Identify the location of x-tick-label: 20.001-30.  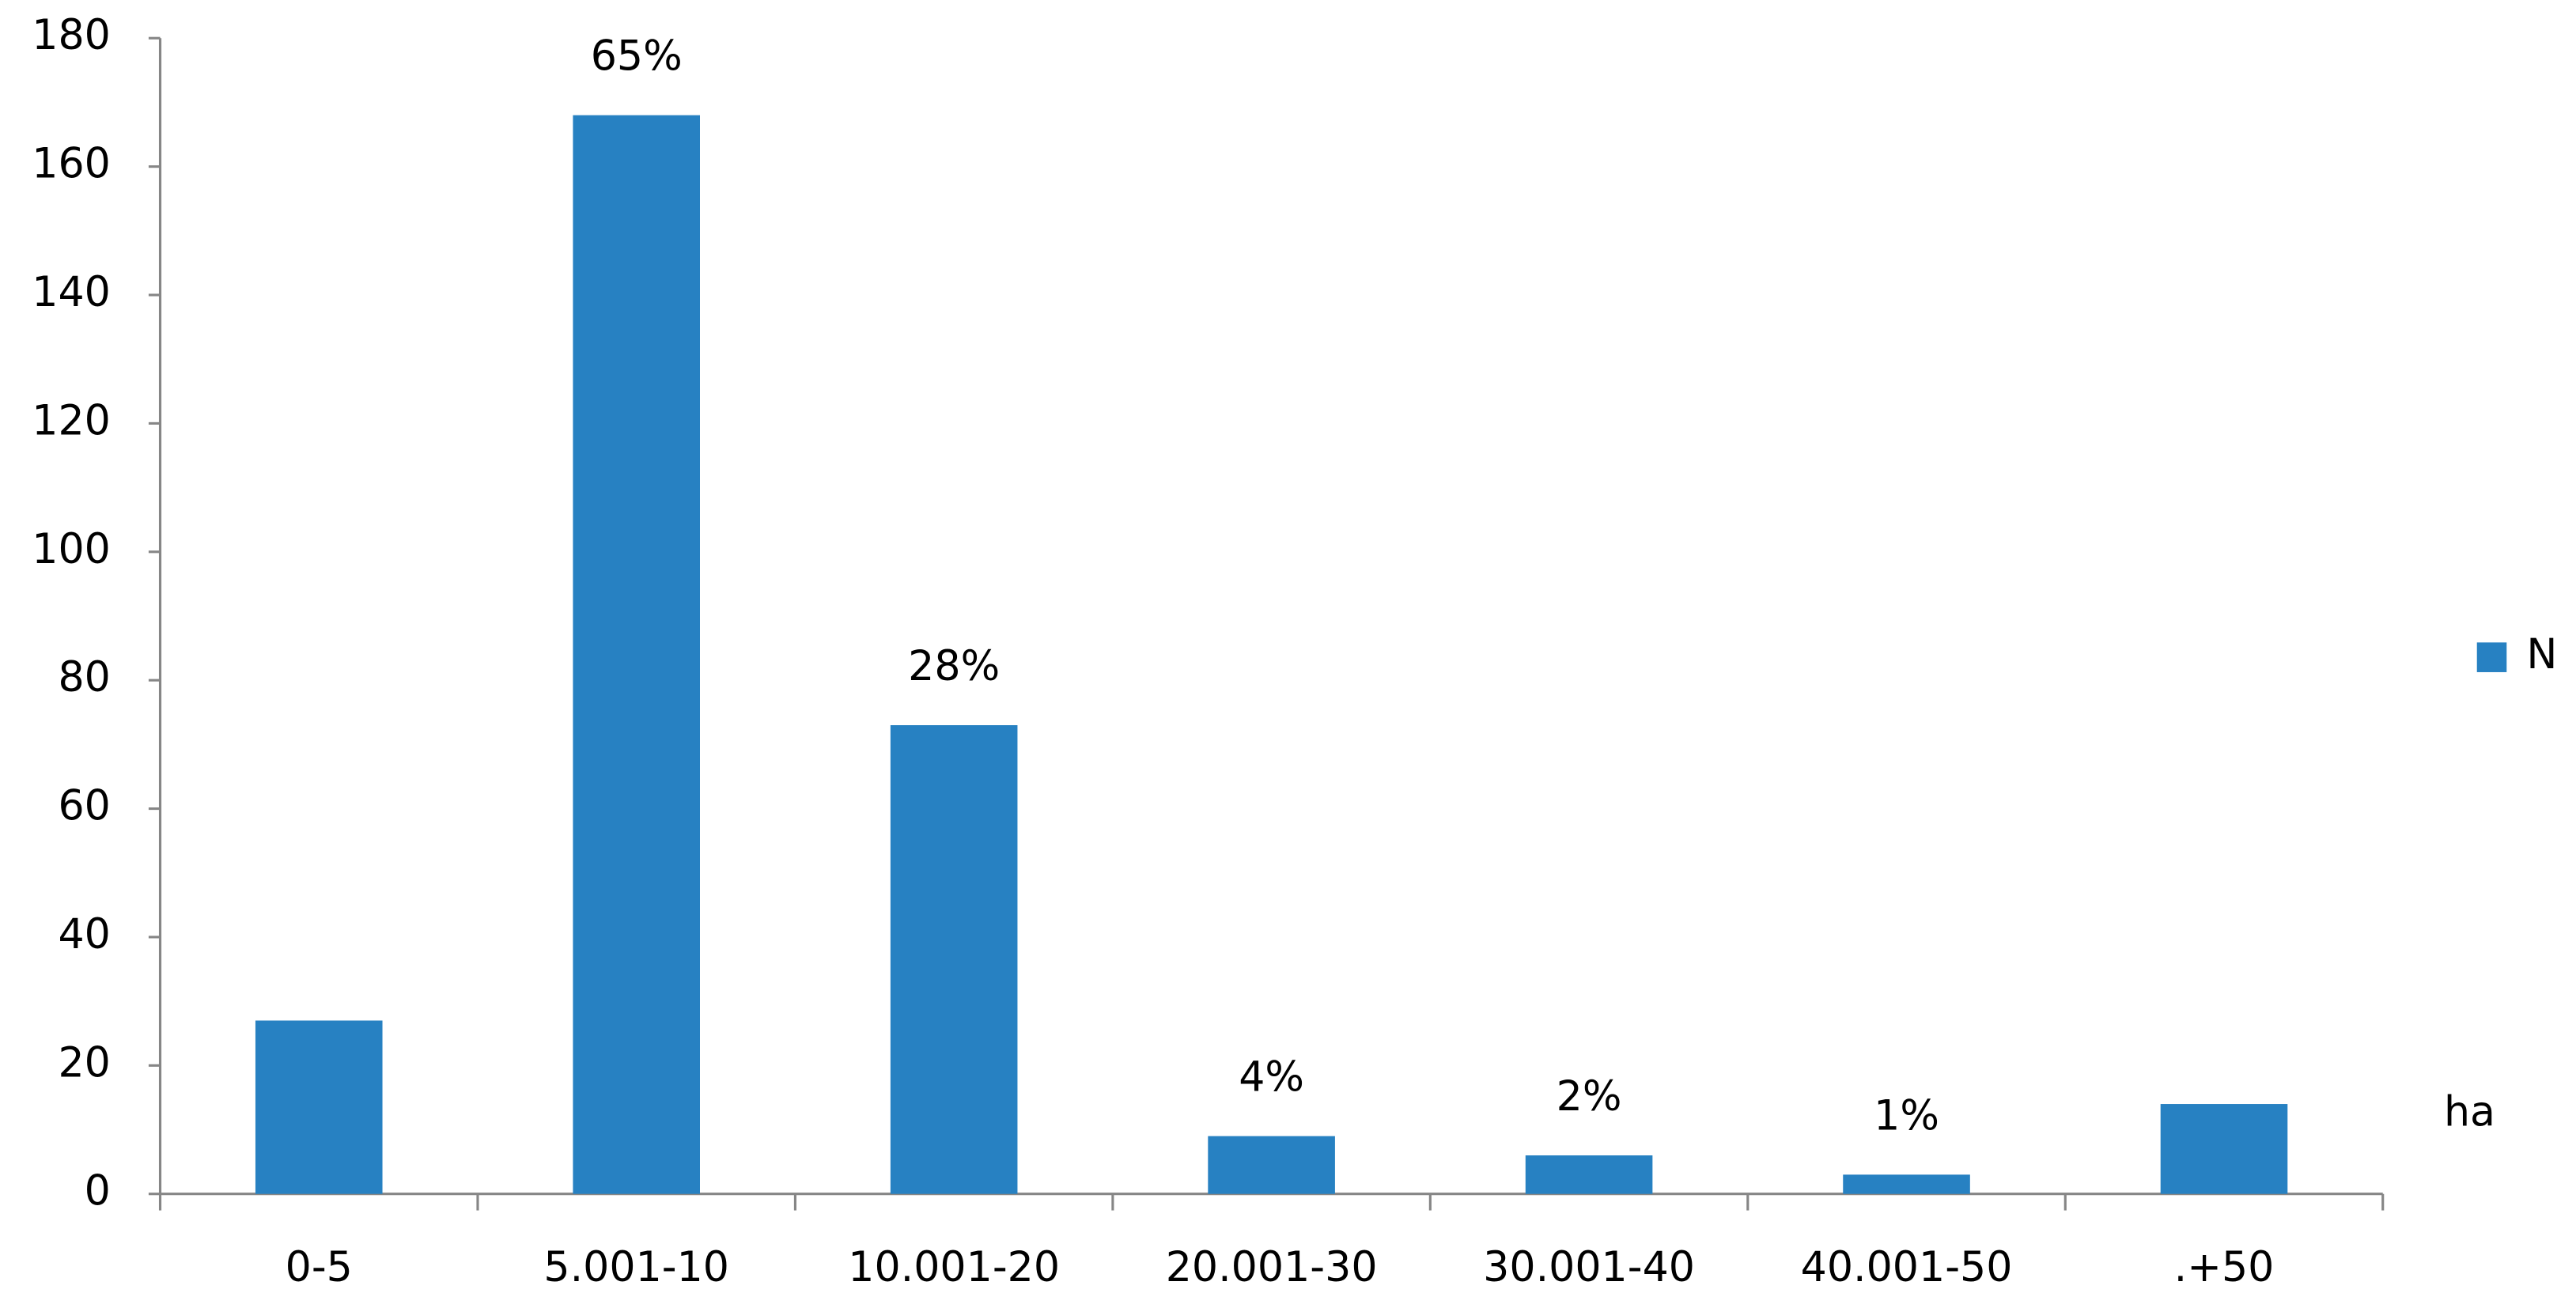
(1272, 1267).